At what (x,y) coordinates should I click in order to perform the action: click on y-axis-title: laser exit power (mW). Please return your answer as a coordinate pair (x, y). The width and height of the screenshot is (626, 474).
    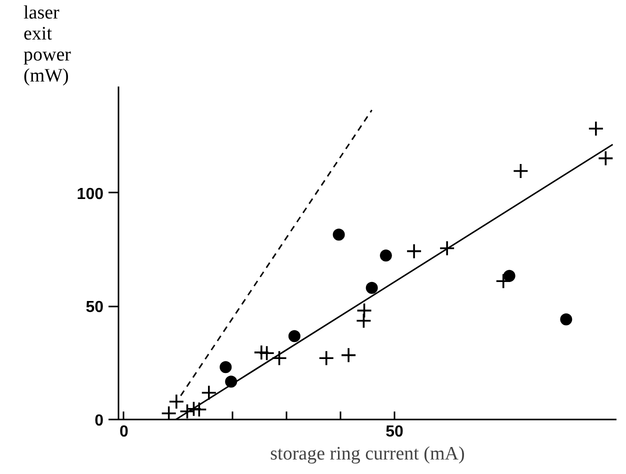
    Looking at the image, I should click on (48, 44).